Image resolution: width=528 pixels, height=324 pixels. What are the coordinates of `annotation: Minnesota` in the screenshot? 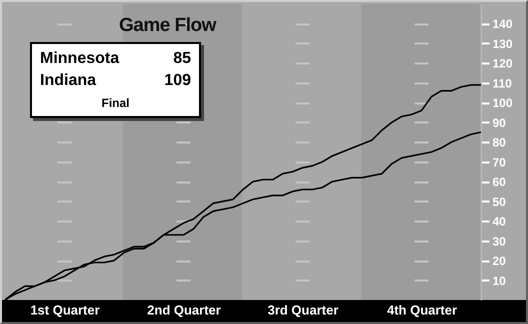 It's located at (80, 59).